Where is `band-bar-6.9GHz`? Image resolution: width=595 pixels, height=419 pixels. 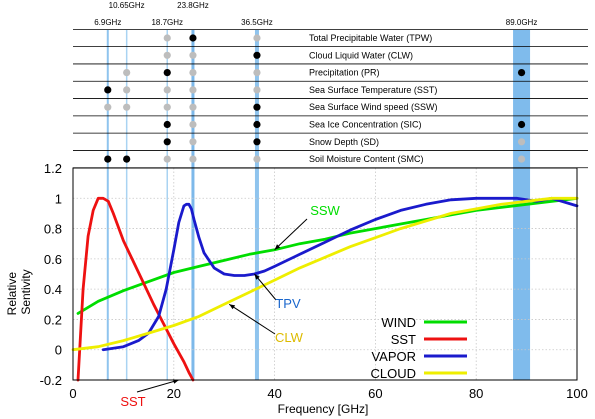 band-bar-6.9GHz is located at coordinates (107, 205).